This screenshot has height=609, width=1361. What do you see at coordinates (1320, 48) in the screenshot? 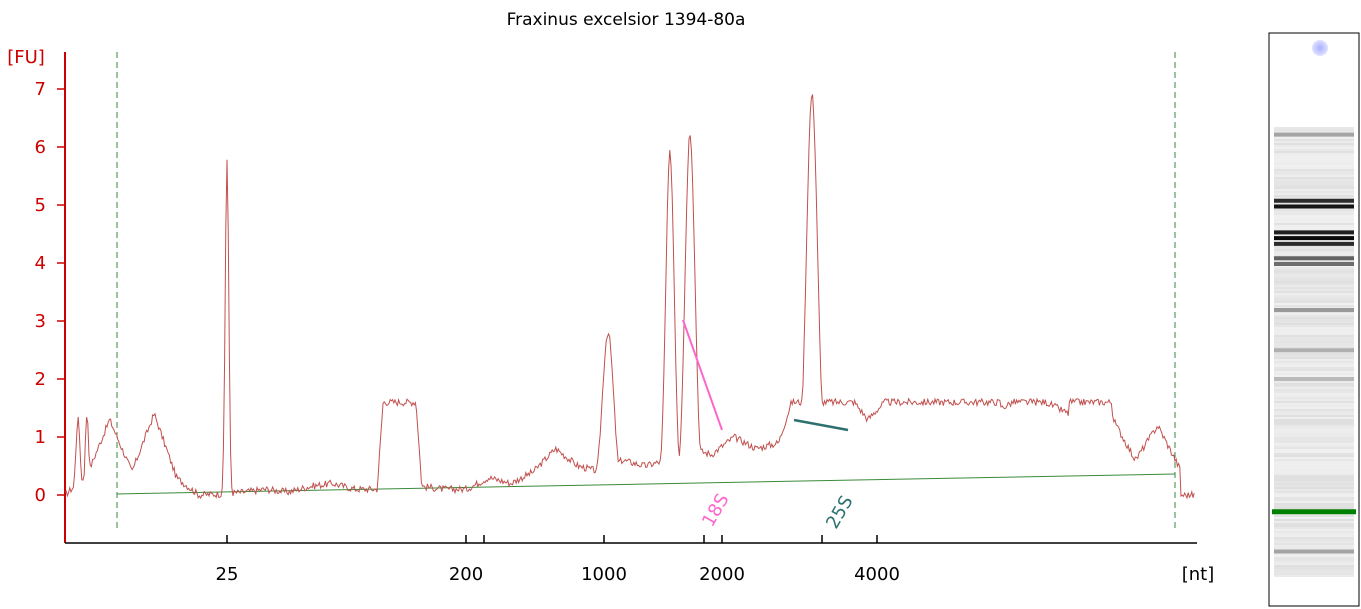
I see `loading-well-dot` at bounding box center [1320, 48].